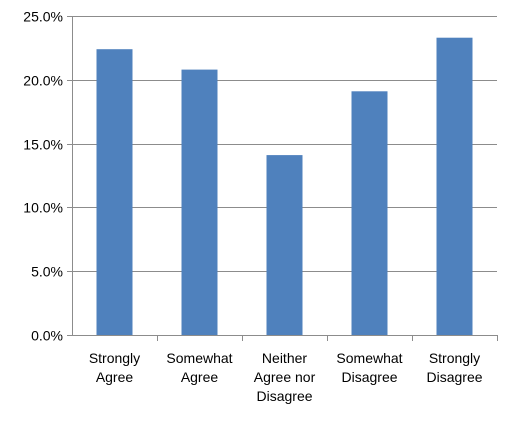  Describe the element at coordinates (284, 358) in the screenshot. I see `x-category-label-line: Neither` at that location.